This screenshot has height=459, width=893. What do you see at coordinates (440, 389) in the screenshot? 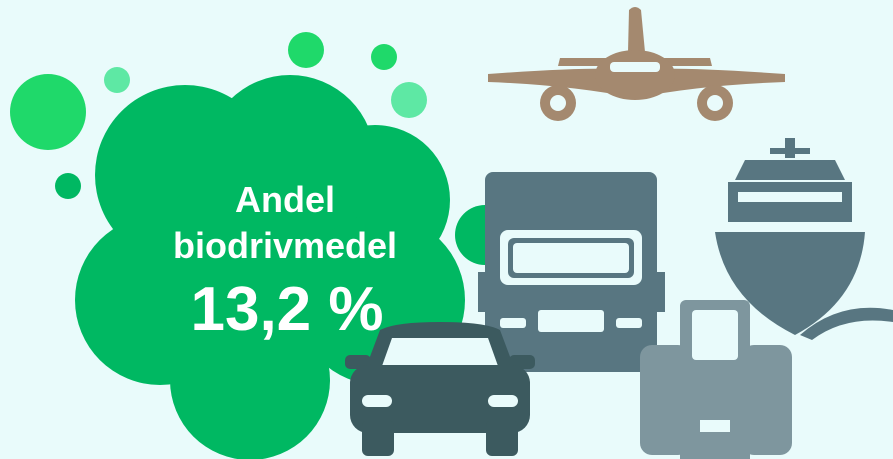
I see `car-icon` at bounding box center [440, 389].